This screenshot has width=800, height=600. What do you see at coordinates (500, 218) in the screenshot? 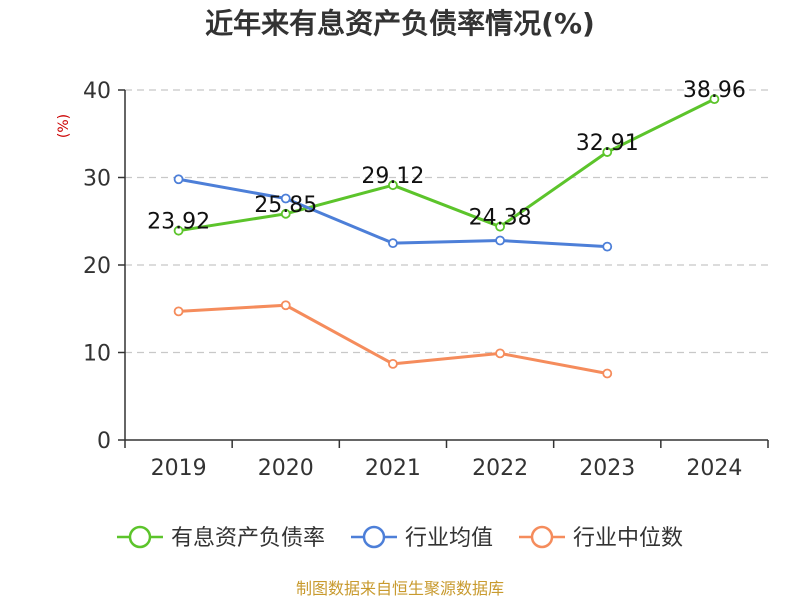
I see `data-label: 24.38` at bounding box center [500, 218].